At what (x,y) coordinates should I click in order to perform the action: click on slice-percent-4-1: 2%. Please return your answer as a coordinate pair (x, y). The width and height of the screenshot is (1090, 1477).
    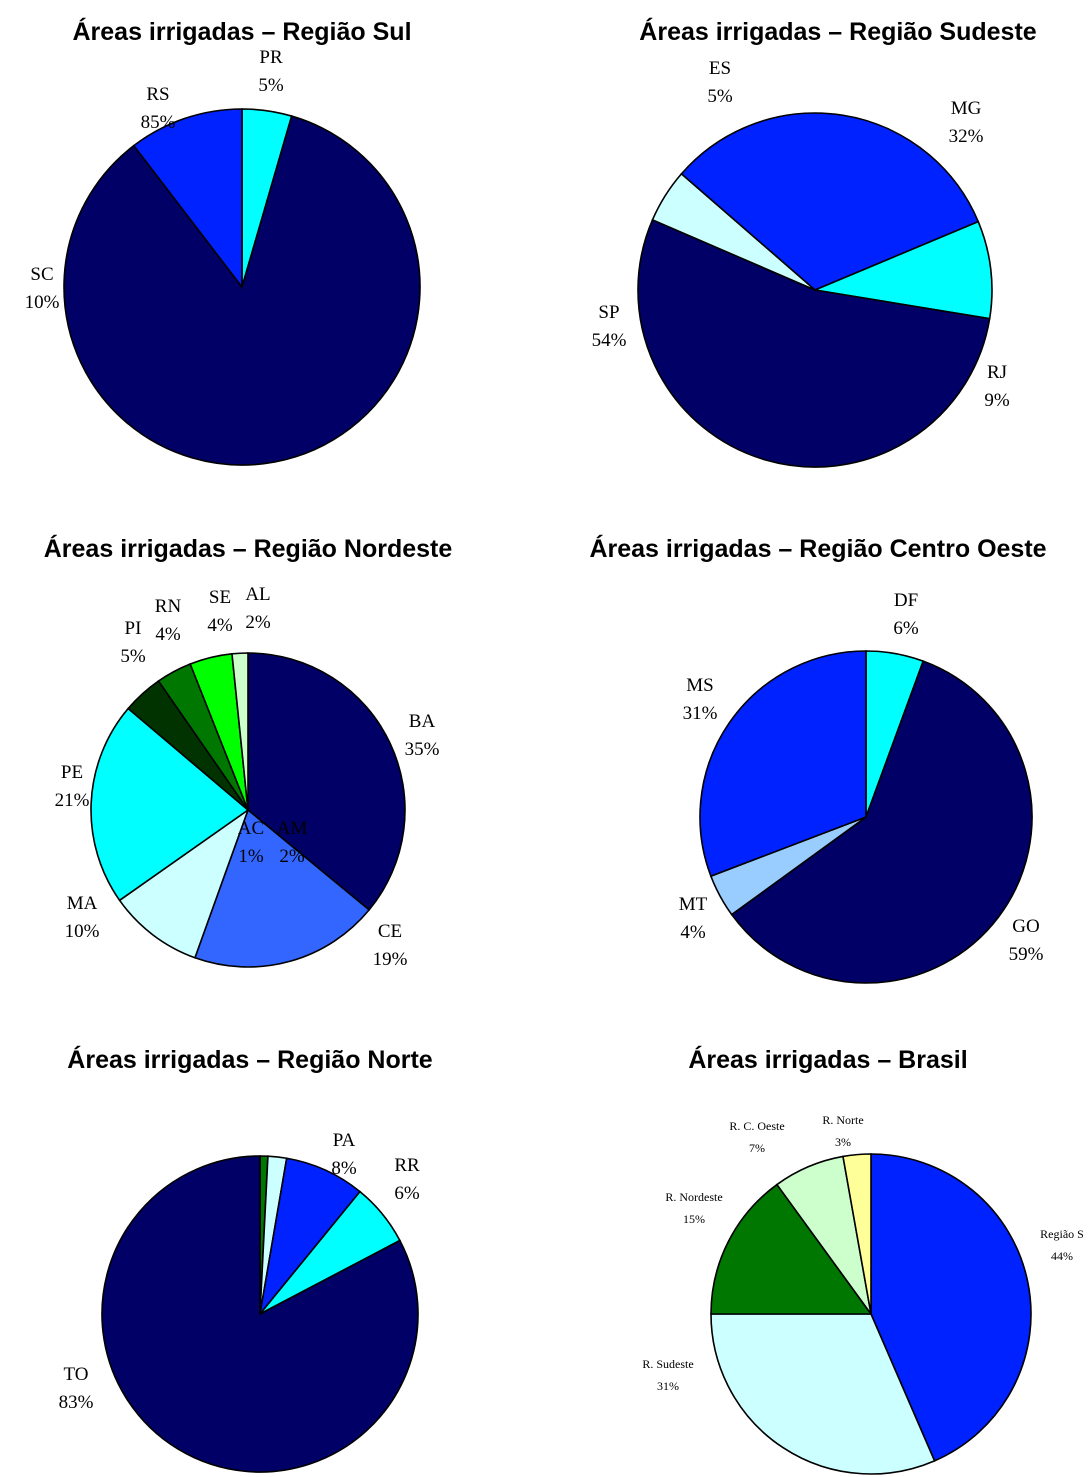
    Looking at the image, I should click on (292, 856).